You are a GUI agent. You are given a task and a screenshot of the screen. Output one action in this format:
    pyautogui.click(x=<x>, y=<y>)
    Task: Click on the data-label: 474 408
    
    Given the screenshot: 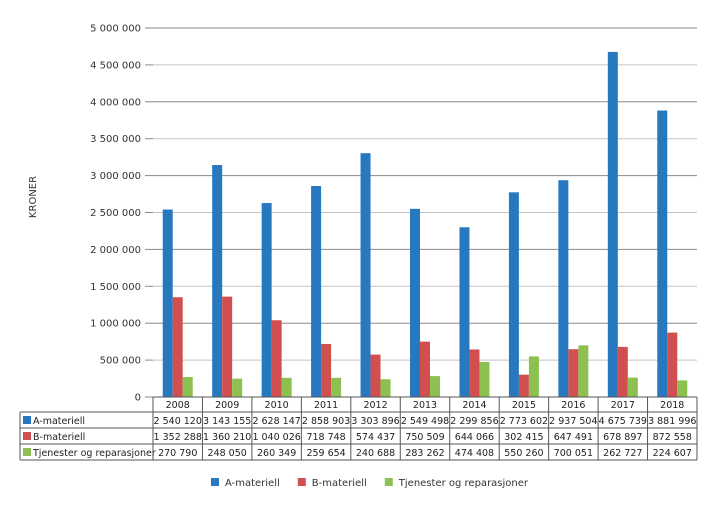 What is the action you would take?
    pyautogui.click(x=474, y=453)
    